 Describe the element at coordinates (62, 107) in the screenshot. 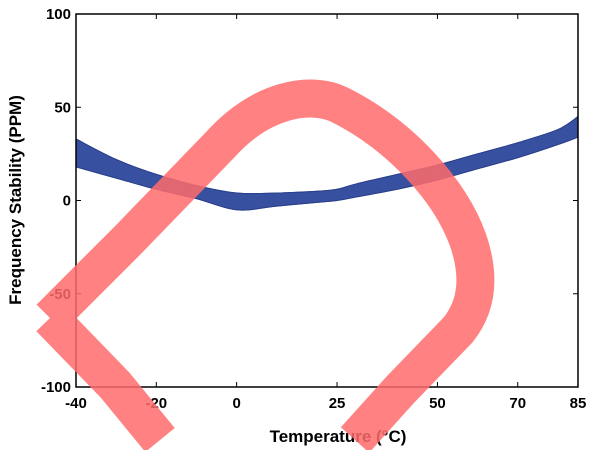

I see `y-tick-label: 50` at that location.